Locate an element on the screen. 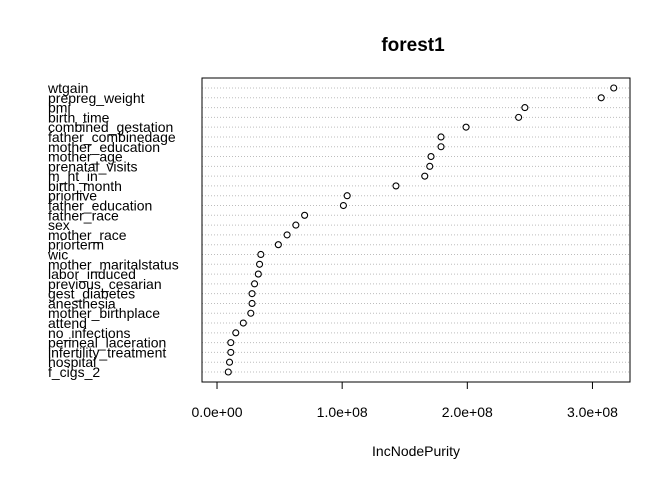  category-label: father_race is located at coordinates (83, 215).